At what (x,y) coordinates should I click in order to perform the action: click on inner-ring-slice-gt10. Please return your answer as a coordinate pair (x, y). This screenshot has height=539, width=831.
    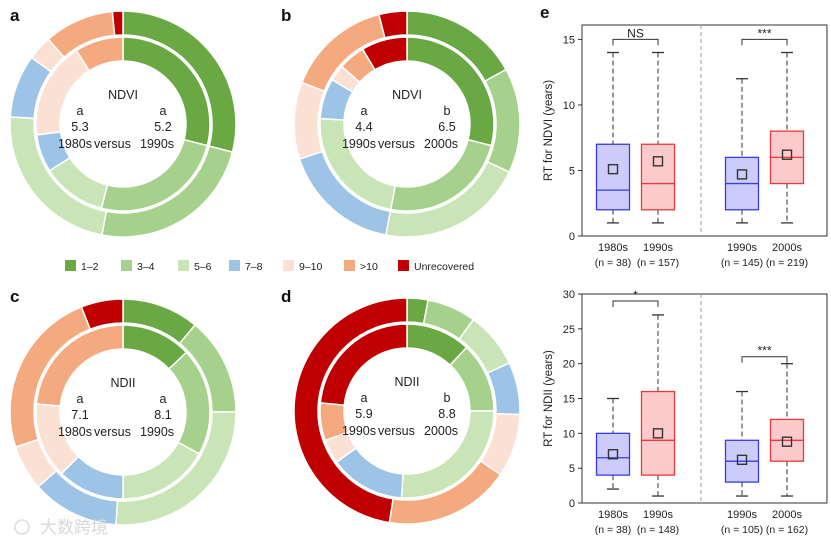
    Looking at the image, I should click on (79, 365).